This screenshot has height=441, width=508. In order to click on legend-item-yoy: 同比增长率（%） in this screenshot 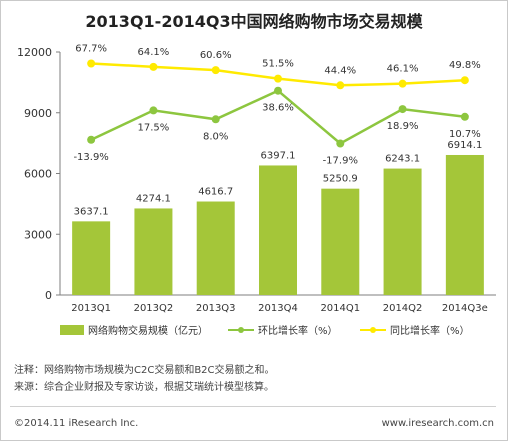, I will do `click(415, 329)`.